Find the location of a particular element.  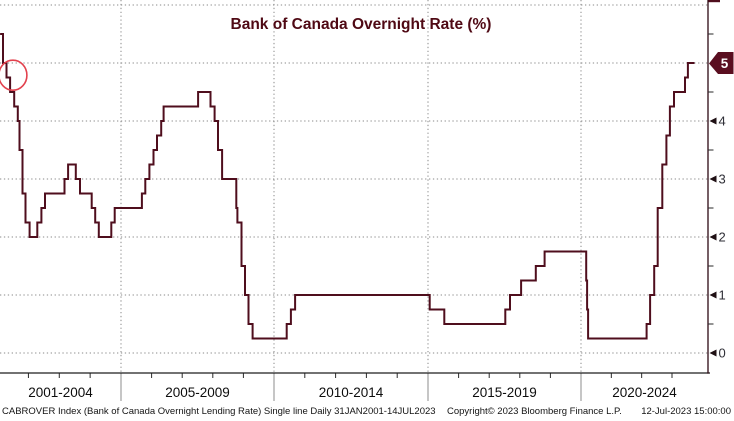

x-axis-label: 2010-2014 is located at coordinates (351, 392).